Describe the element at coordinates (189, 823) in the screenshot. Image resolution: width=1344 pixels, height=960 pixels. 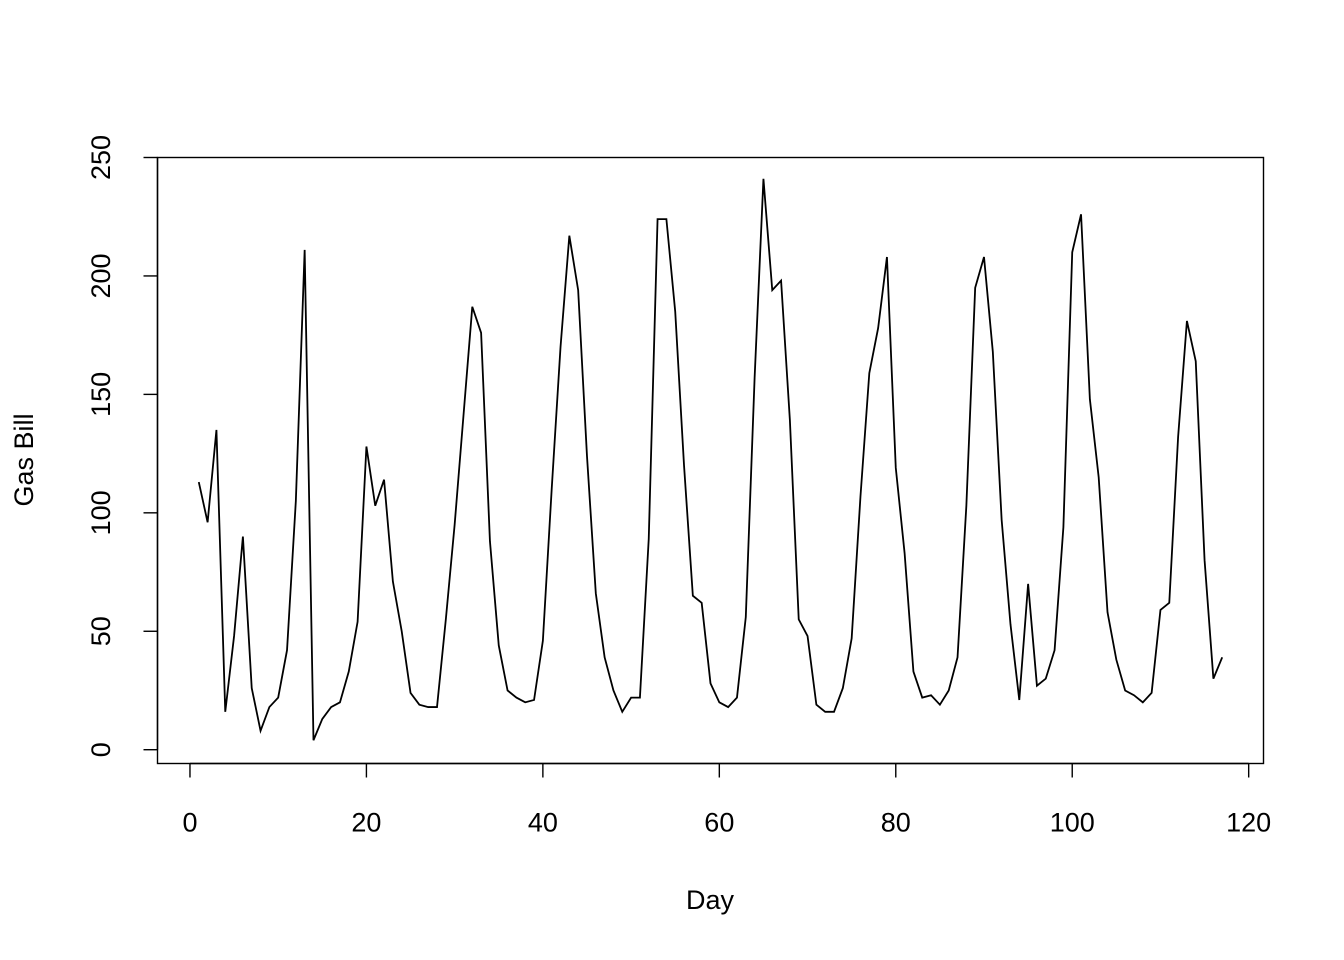
I see `x-tick-label: 0` at that location.